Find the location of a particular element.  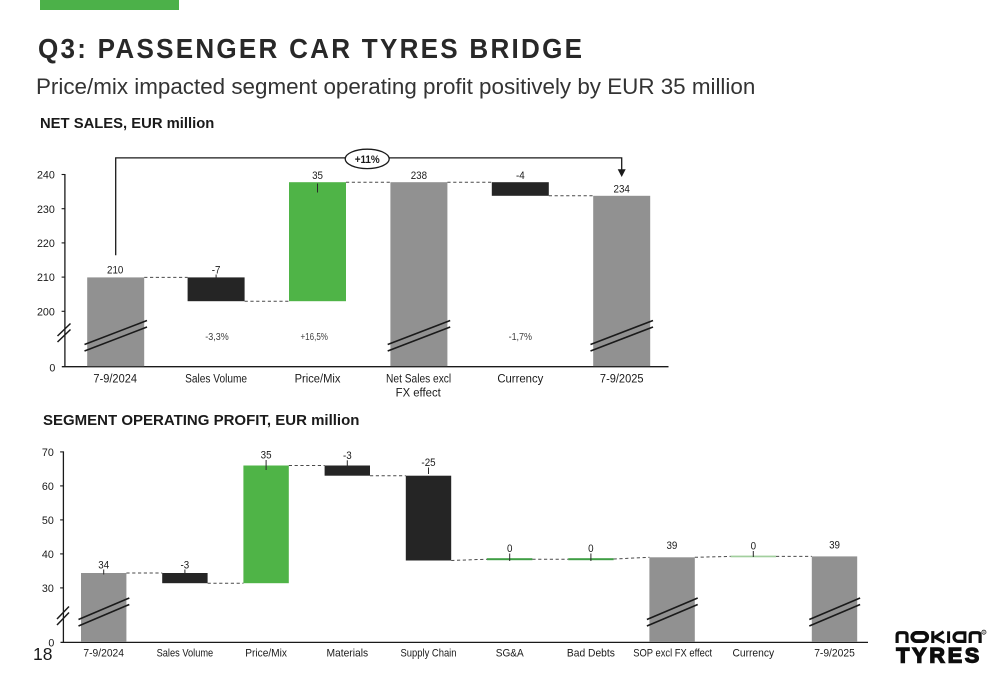

svg-text: 60 is located at coordinates (48, 487).